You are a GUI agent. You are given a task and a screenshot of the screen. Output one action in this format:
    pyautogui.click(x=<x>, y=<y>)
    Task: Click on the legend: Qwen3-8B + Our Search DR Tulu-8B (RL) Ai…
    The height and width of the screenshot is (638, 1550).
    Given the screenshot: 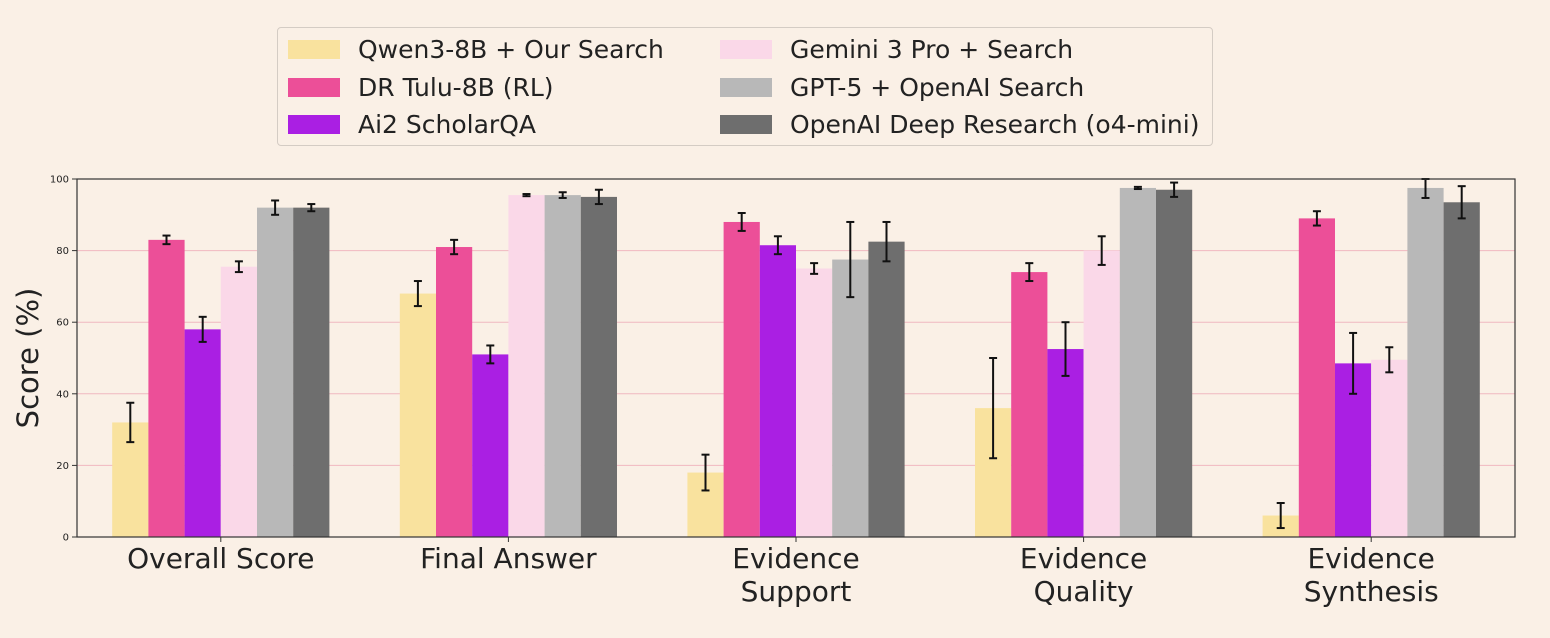 What is the action you would take?
    pyautogui.click(x=745, y=86)
    